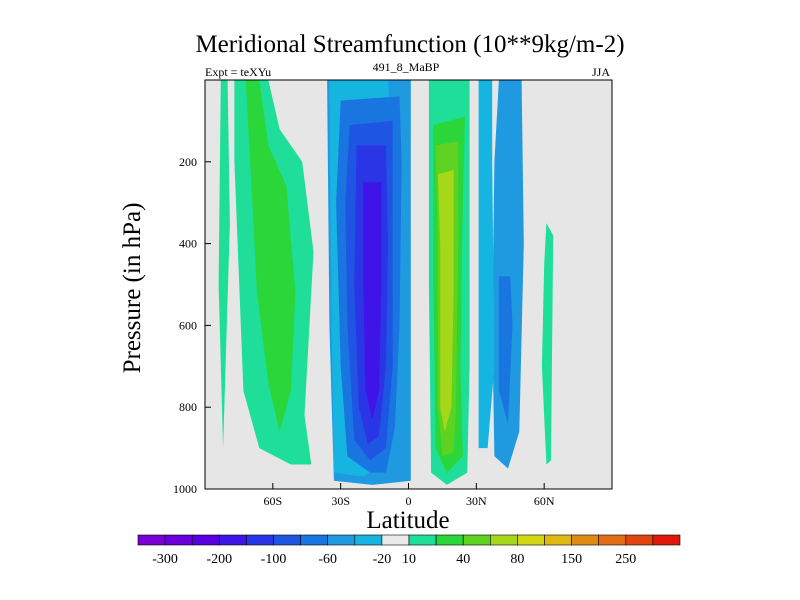 Image resolution: width=800 pixels, height=600 pixels. I want to click on x-tick-label: 60N, so click(544, 501).